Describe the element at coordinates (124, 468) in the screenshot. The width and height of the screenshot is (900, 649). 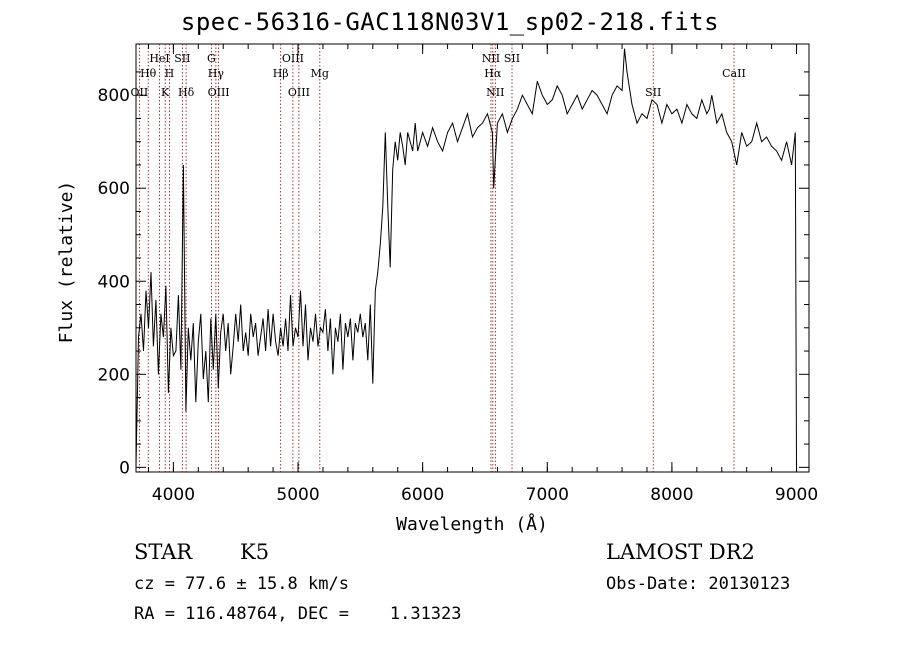
I see `y-tick-label: 0` at that location.